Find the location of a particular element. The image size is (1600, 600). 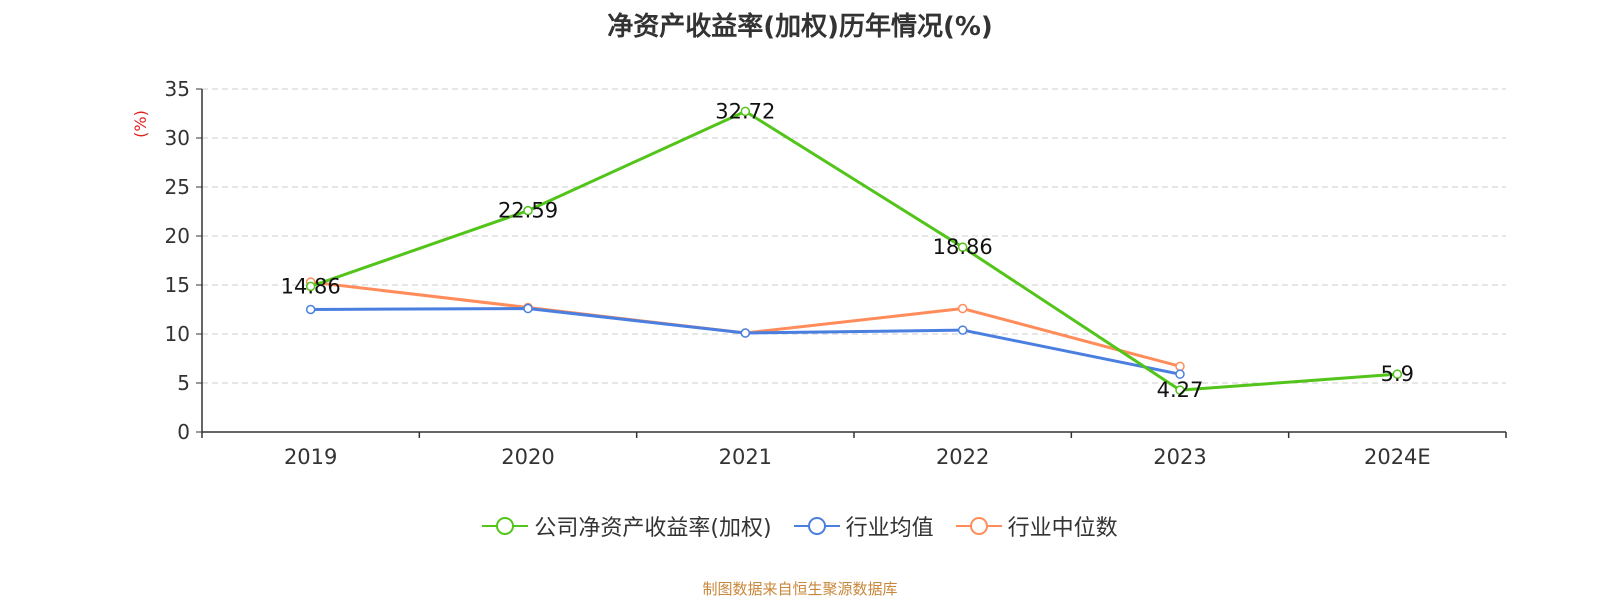

legend-label: 公司净资产收益率(加权) is located at coordinates (653, 528).